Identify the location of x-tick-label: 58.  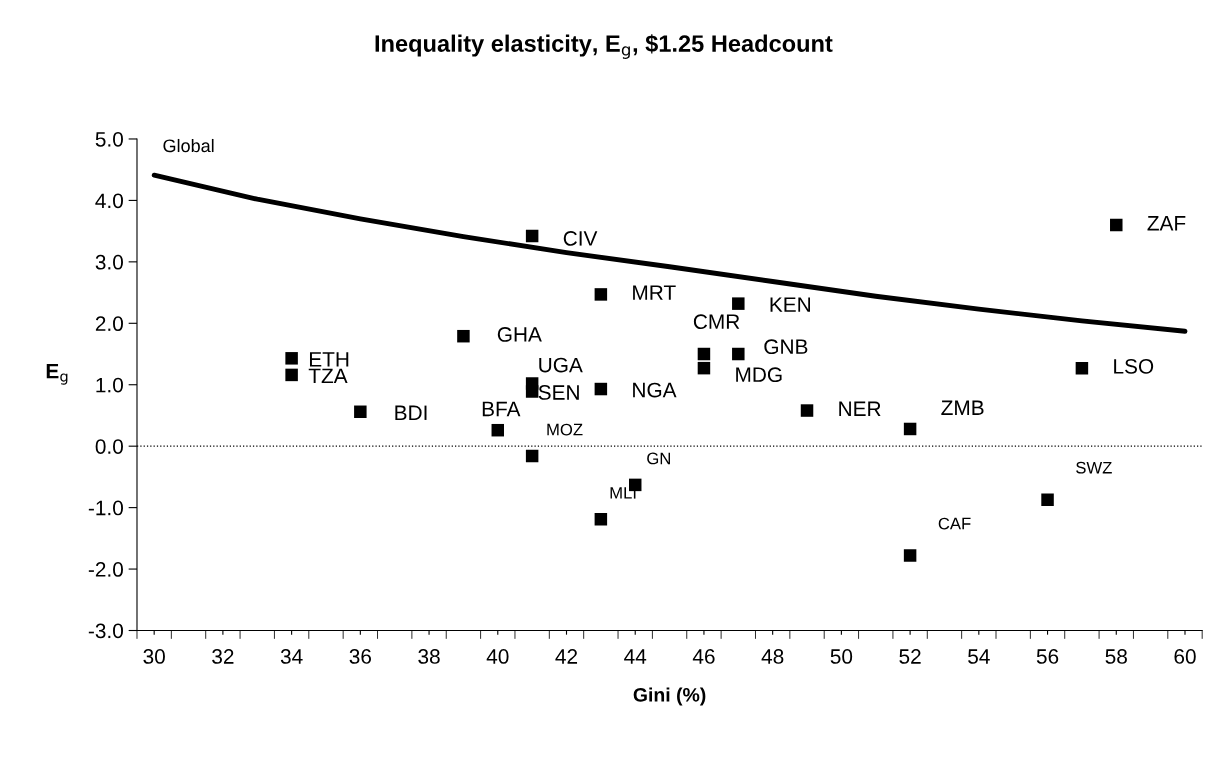
(1116, 656).